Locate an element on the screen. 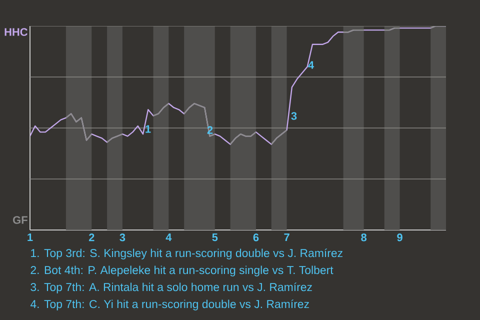 This screenshot has height=320, width=480. text: HHC is located at coordinates (16, 32).